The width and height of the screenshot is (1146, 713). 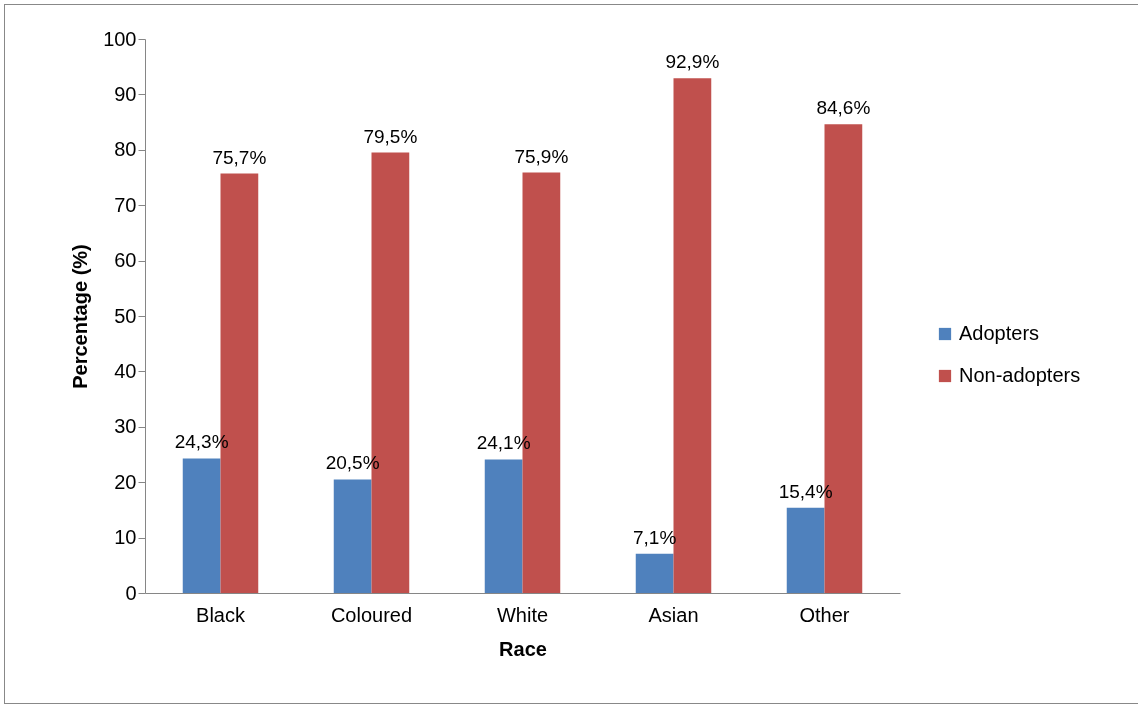 I want to click on y-tick-label: 60, so click(x=125, y=260).